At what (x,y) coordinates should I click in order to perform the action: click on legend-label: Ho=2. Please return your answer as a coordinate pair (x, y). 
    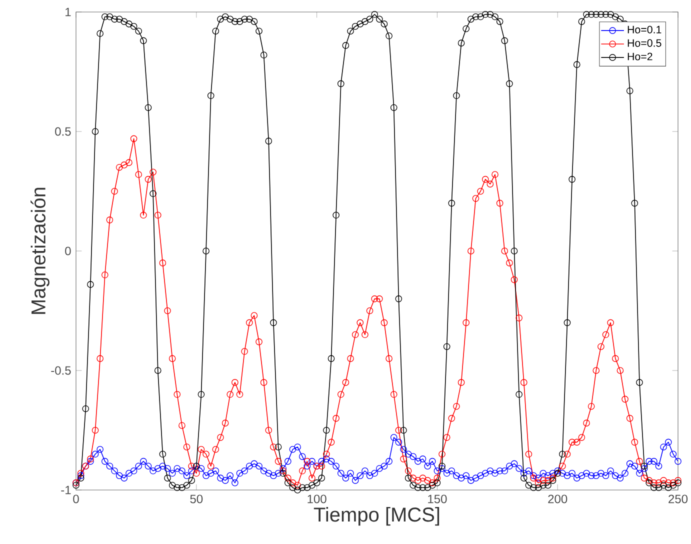
    Looking at the image, I should click on (640, 56).